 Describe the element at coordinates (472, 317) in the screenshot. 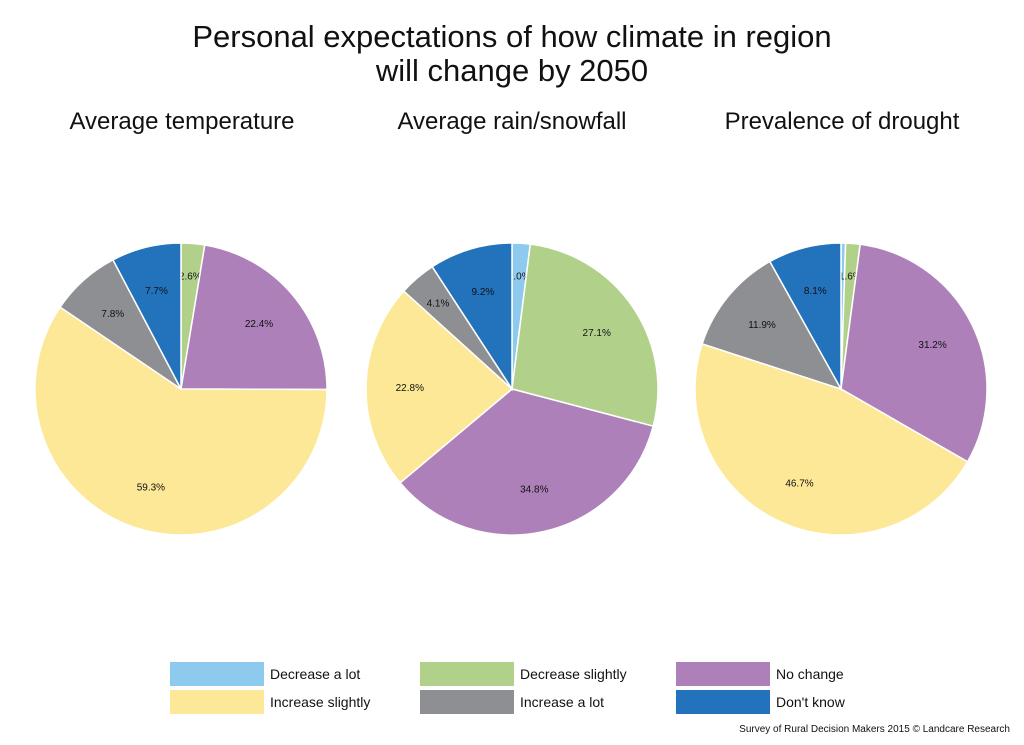

I see `pie-slice-rainfall-dont-know` at that location.